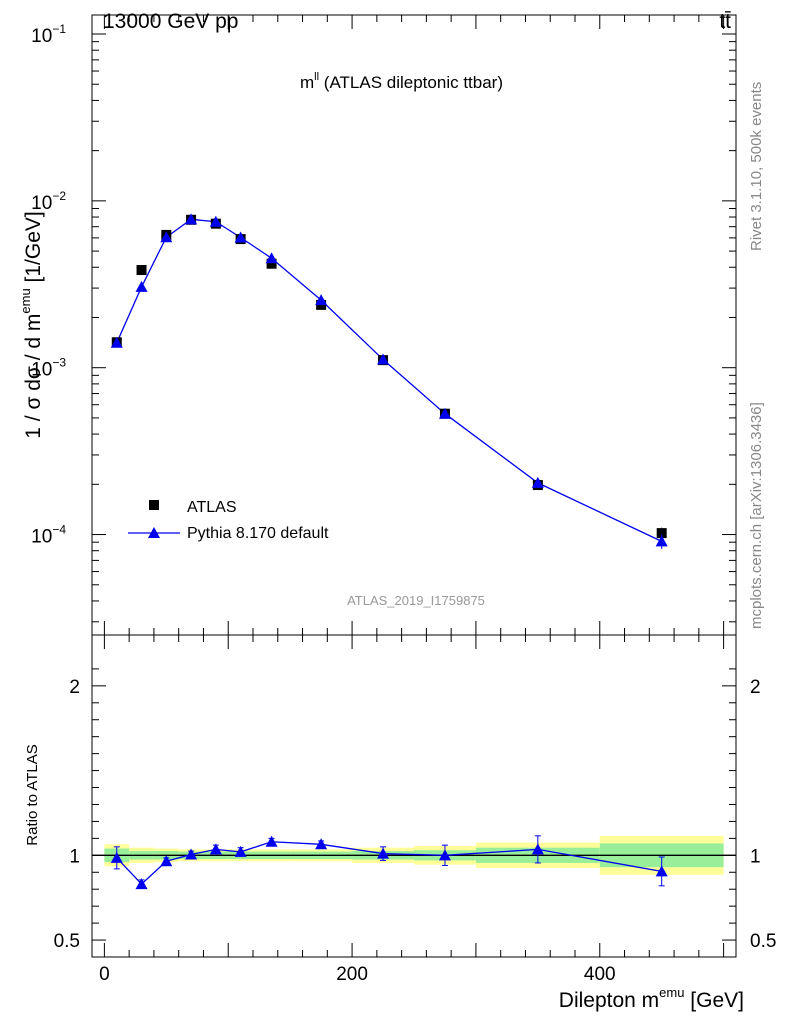 The image size is (786, 1024). Describe the element at coordinates (416, 600) in the screenshot. I see `analysis-id: ATLAS_2019_I1759875` at that location.